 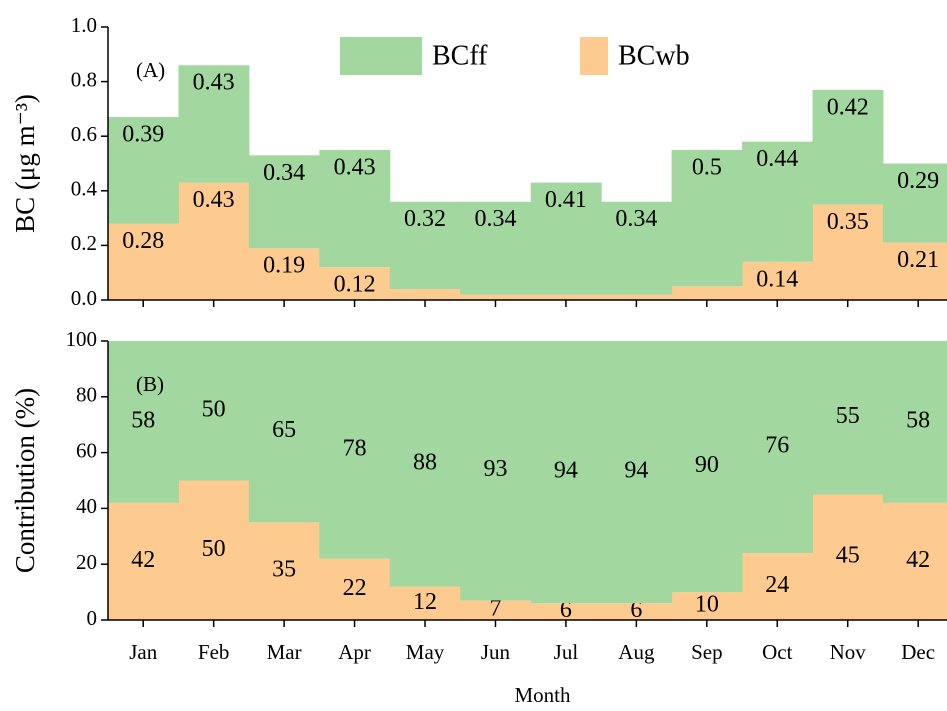 What do you see at coordinates (707, 652) in the screenshot?
I see `x-tick-label: Sep` at bounding box center [707, 652].